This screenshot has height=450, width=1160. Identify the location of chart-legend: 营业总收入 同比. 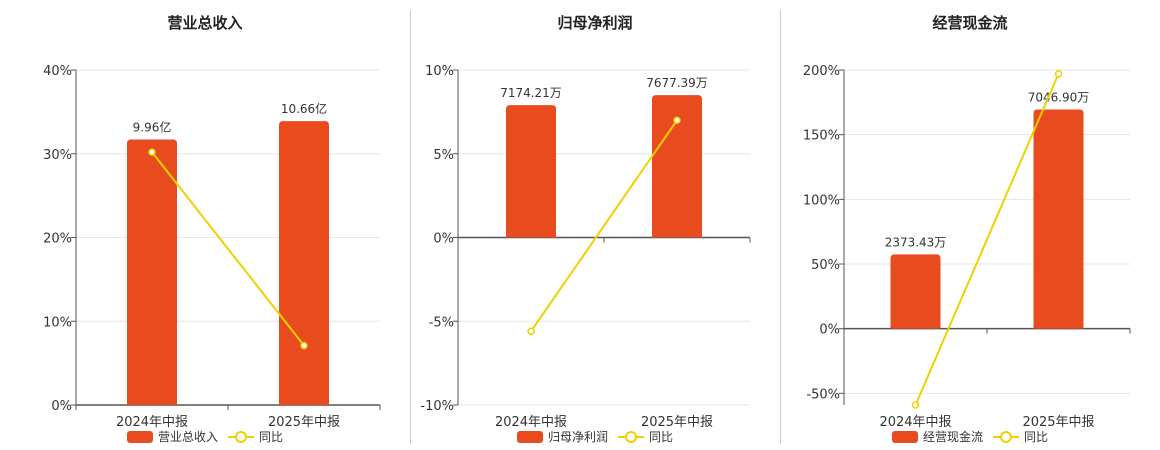
(205, 436).